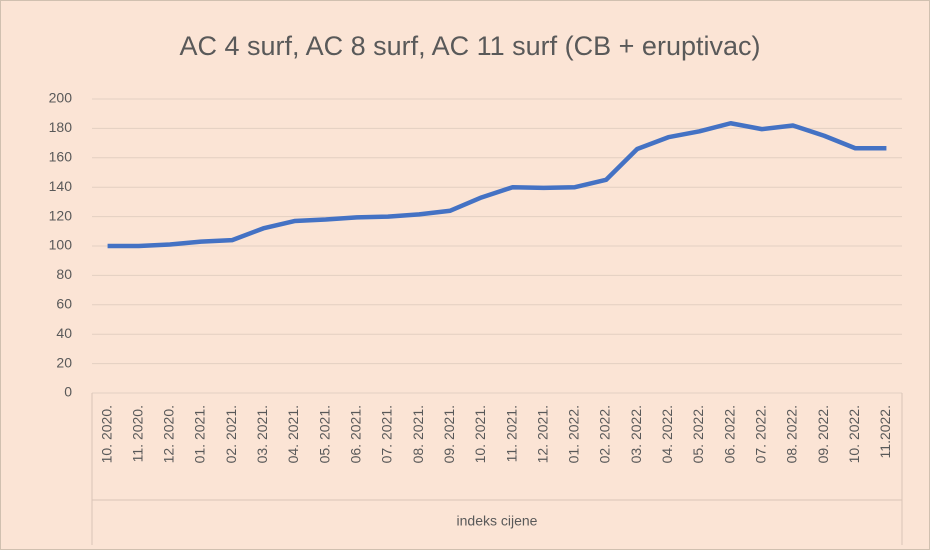 Image resolution: width=930 pixels, height=550 pixels. I want to click on x-tick-label: 11.2022., so click(885, 431).